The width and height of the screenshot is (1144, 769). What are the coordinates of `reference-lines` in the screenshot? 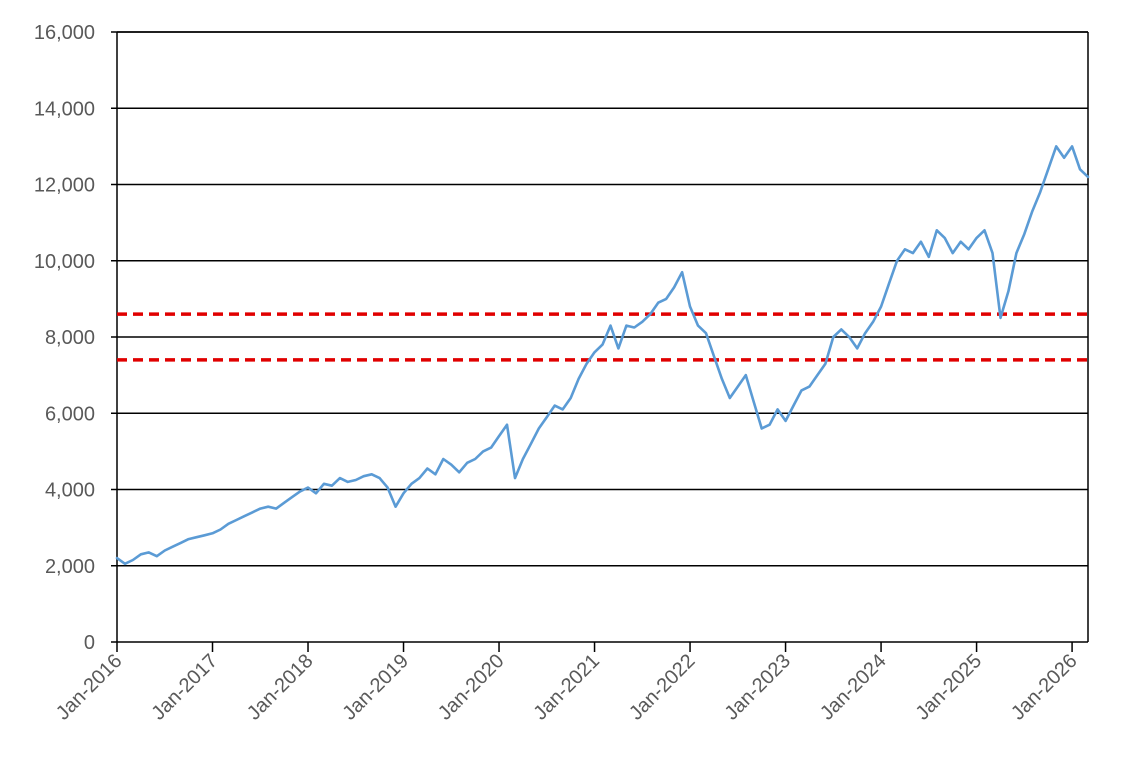 It's located at (602, 337).